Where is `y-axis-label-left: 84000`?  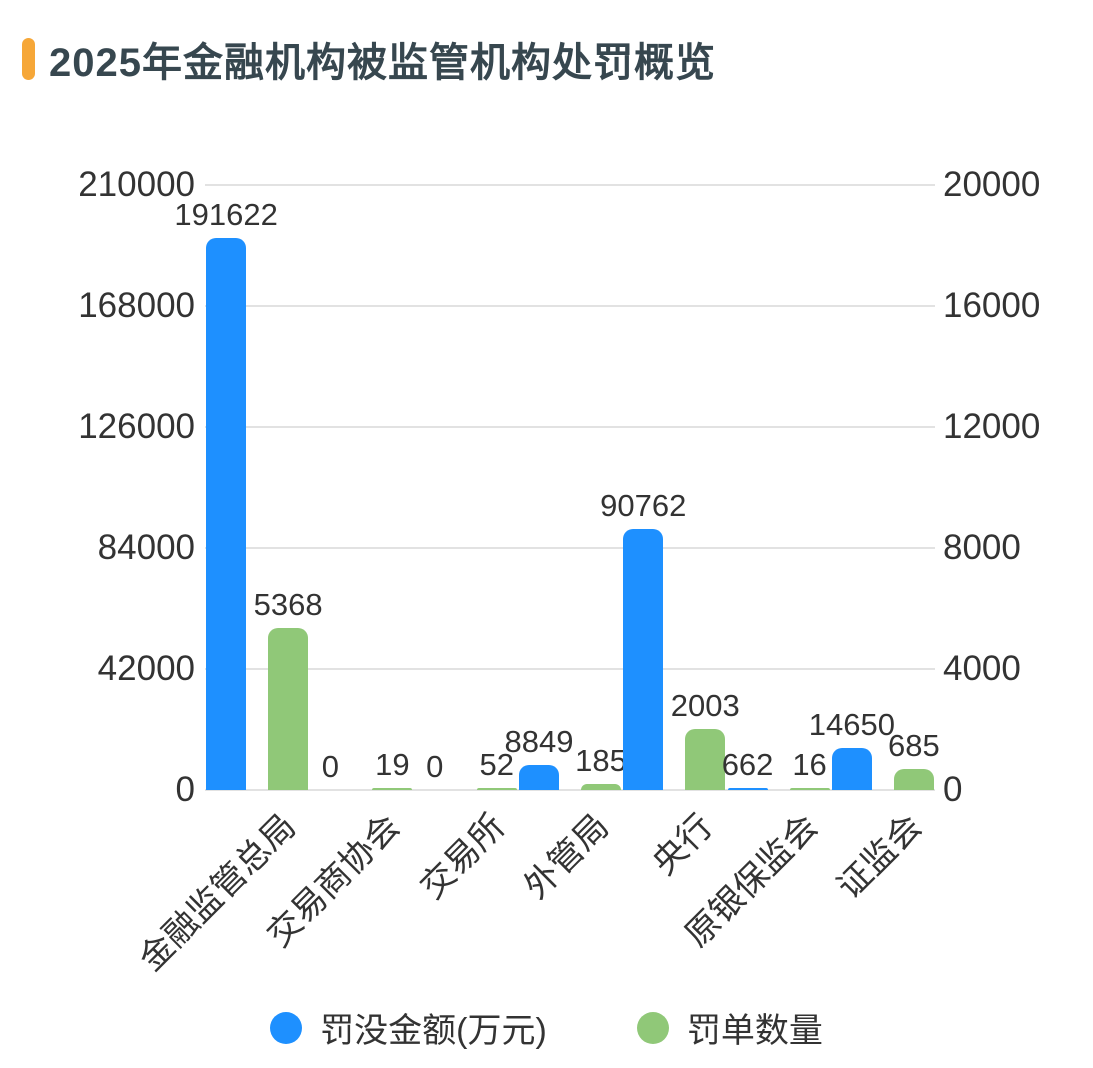 y-axis-label-left: 84000 is located at coordinates (146, 547).